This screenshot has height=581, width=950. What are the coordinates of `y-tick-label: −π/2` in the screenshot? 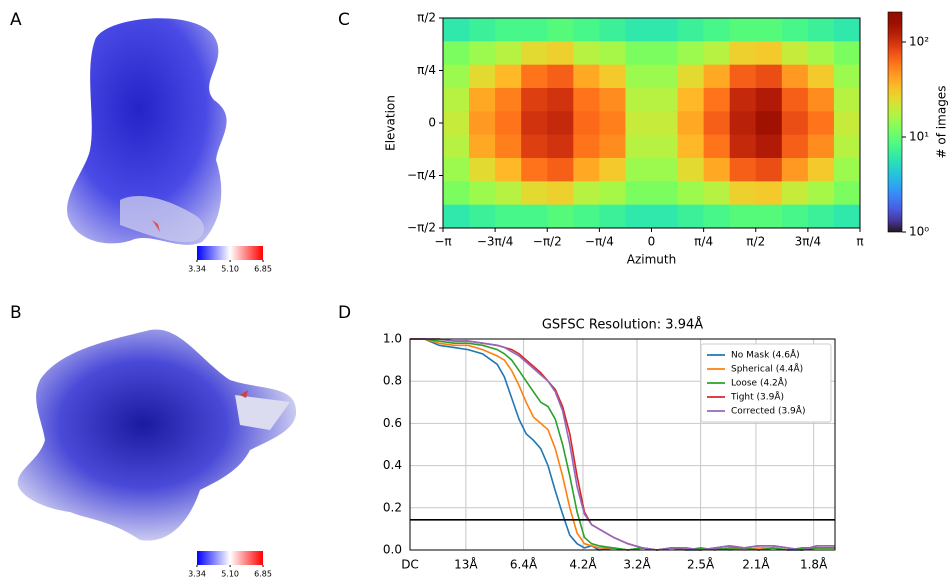 It's located at (421, 228).